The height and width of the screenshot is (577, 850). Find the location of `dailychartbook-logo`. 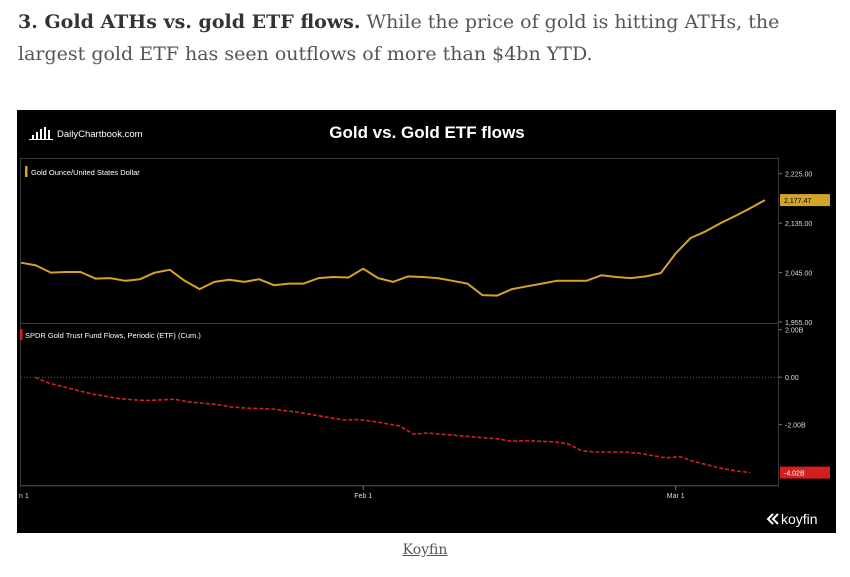

dailychartbook-logo is located at coordinates (41, 133).